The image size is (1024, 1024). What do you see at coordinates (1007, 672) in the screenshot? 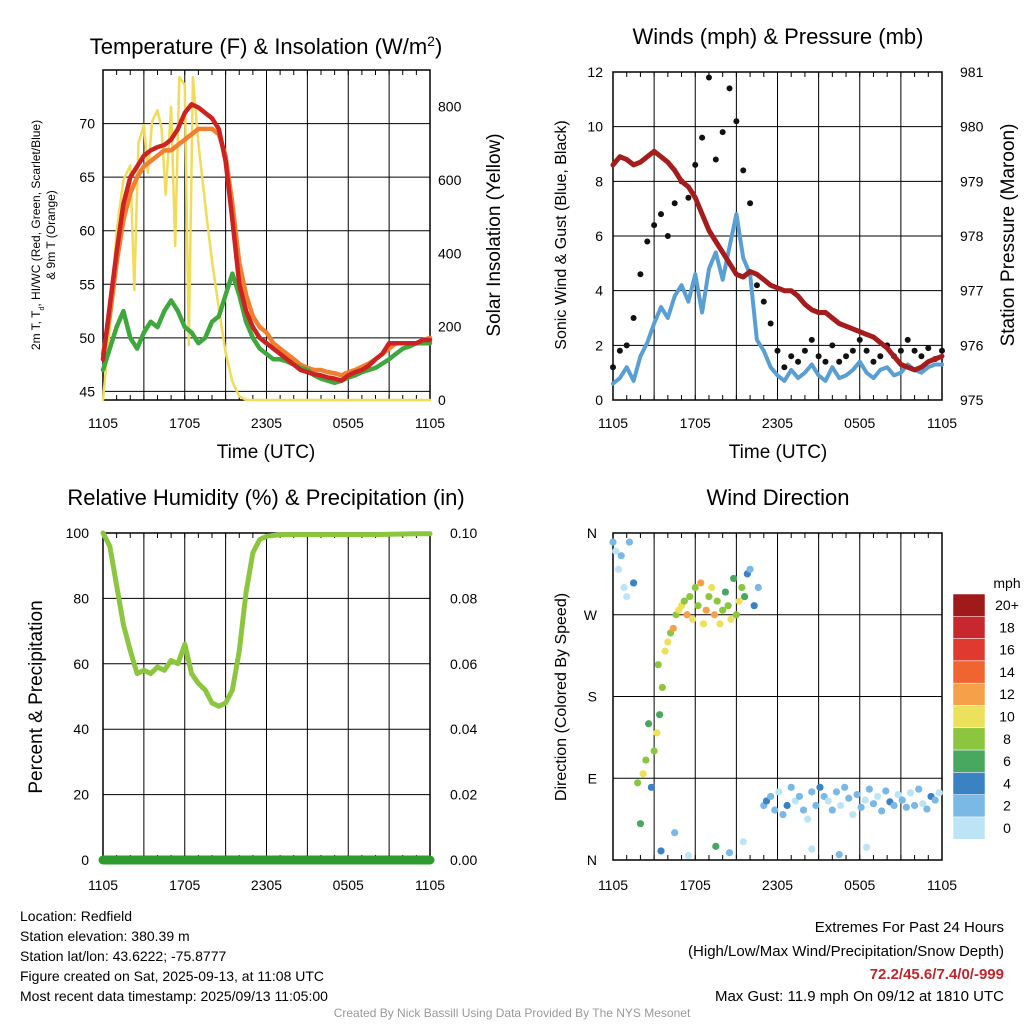
I see `legend-label: 14` at bounding box center [1007, 672].